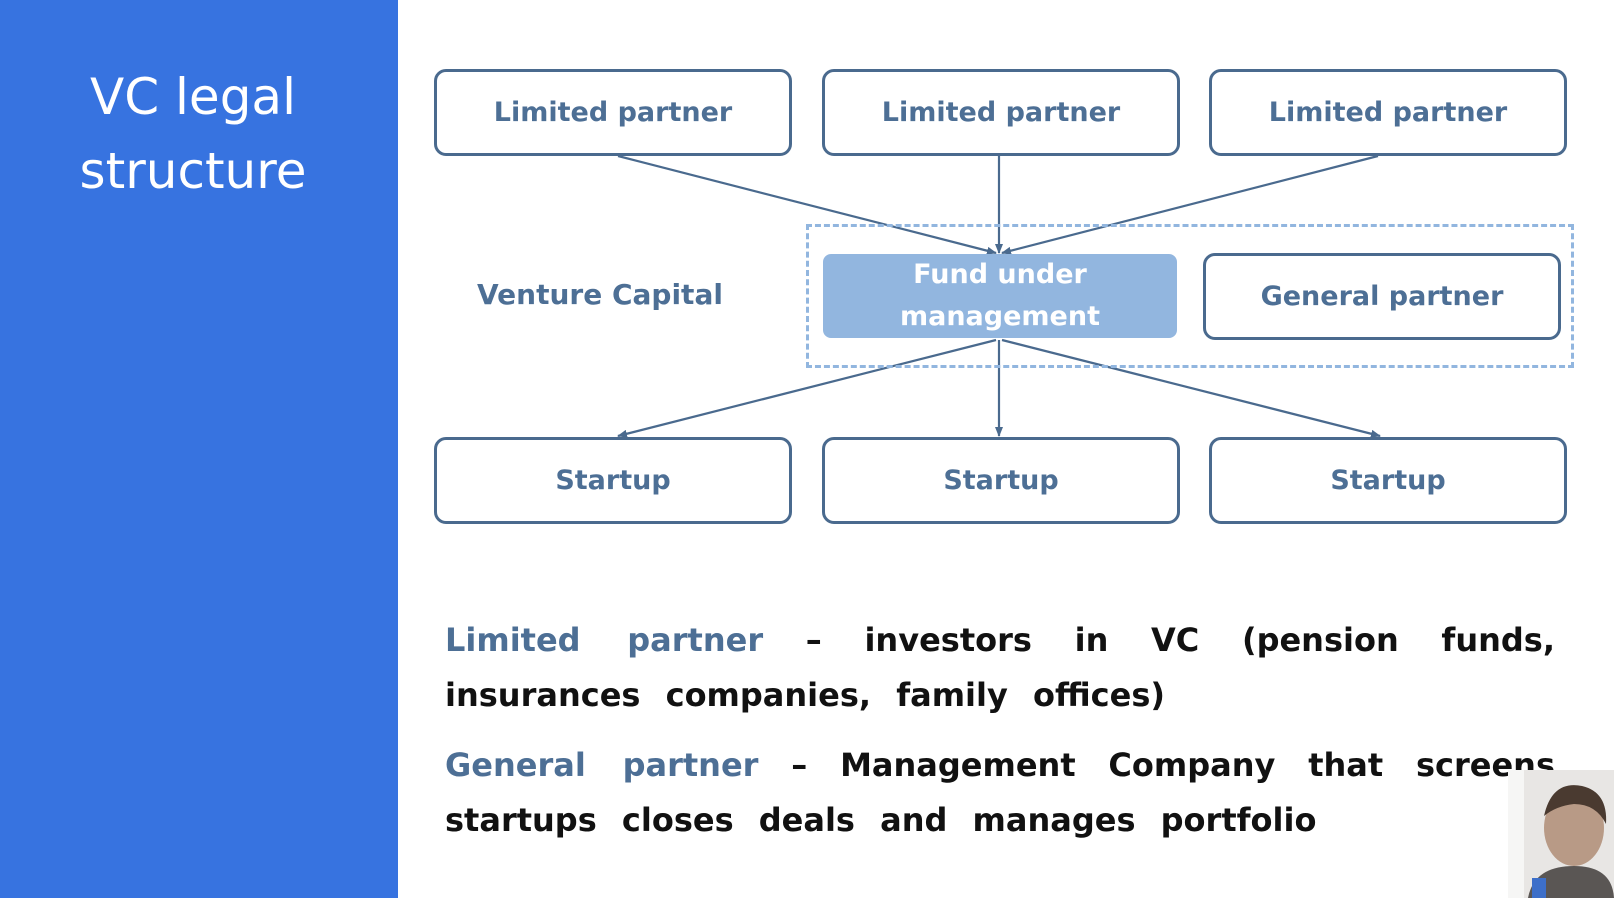 Image resolution: width=1614 pixels, height=898 pixels. Describe the element at coordinates (613, 112) in the screenshot. I see `limited-partner-box-1: Limited partner` at that location.